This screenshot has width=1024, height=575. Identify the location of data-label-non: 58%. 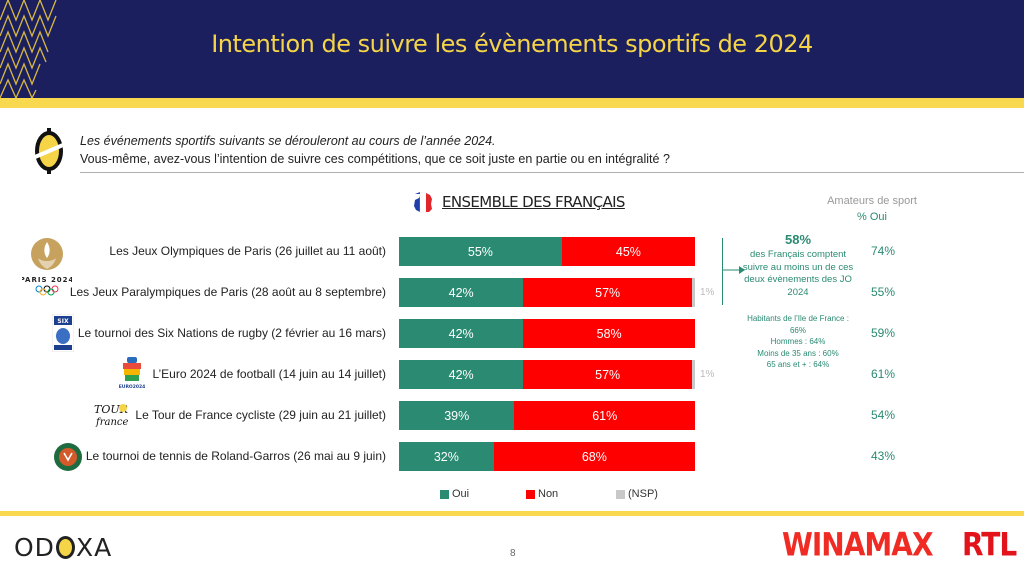
(609, 333).